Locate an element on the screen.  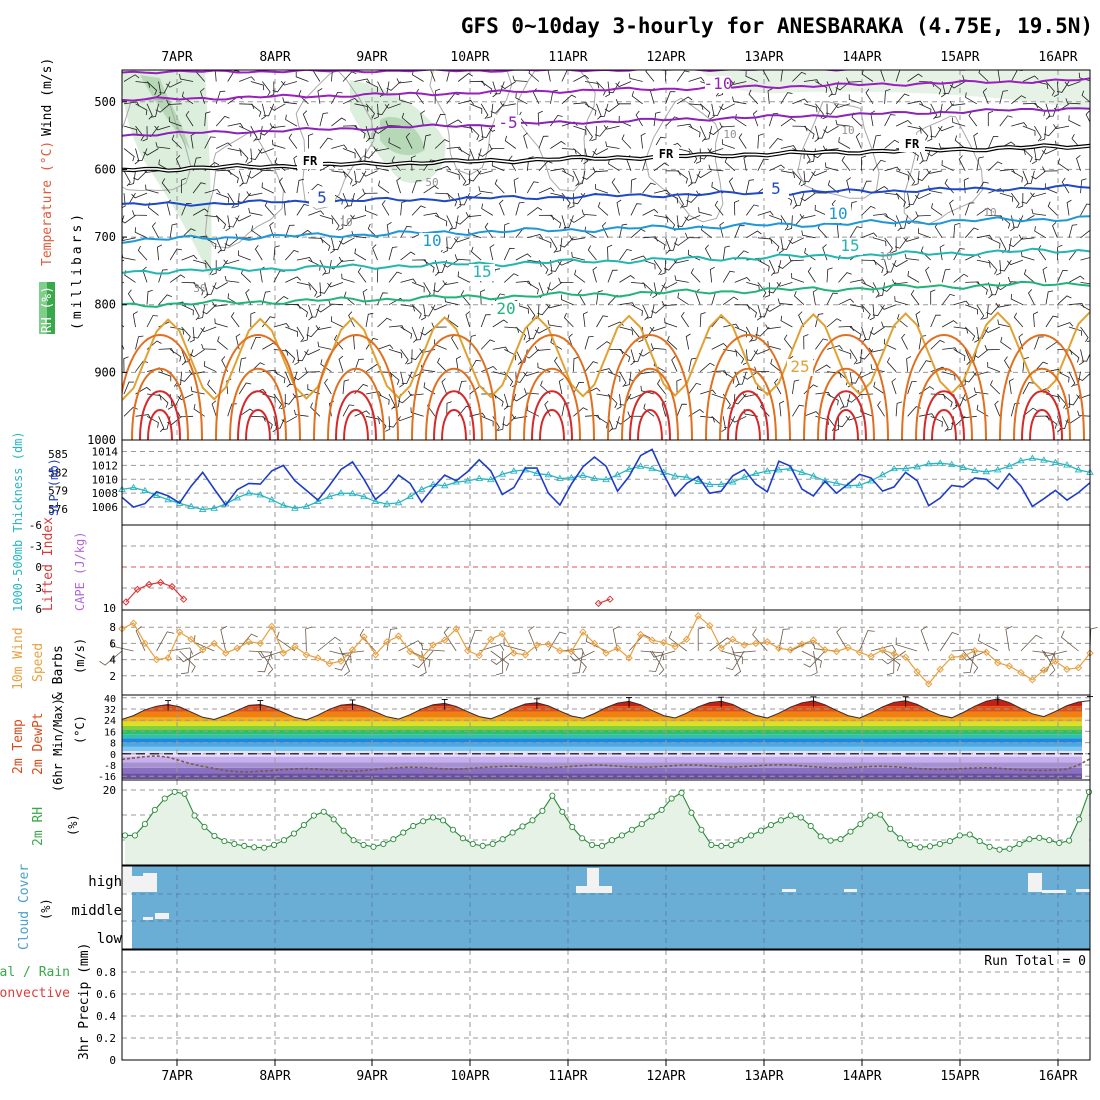
temp2m-line is located at coordinates (606, 709).